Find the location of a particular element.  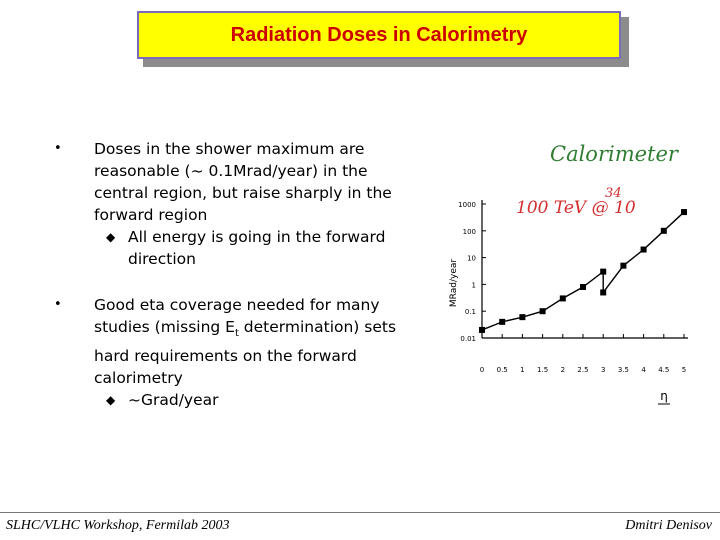

y-tick-label: 0.01 is located at coordinates (468, 339).